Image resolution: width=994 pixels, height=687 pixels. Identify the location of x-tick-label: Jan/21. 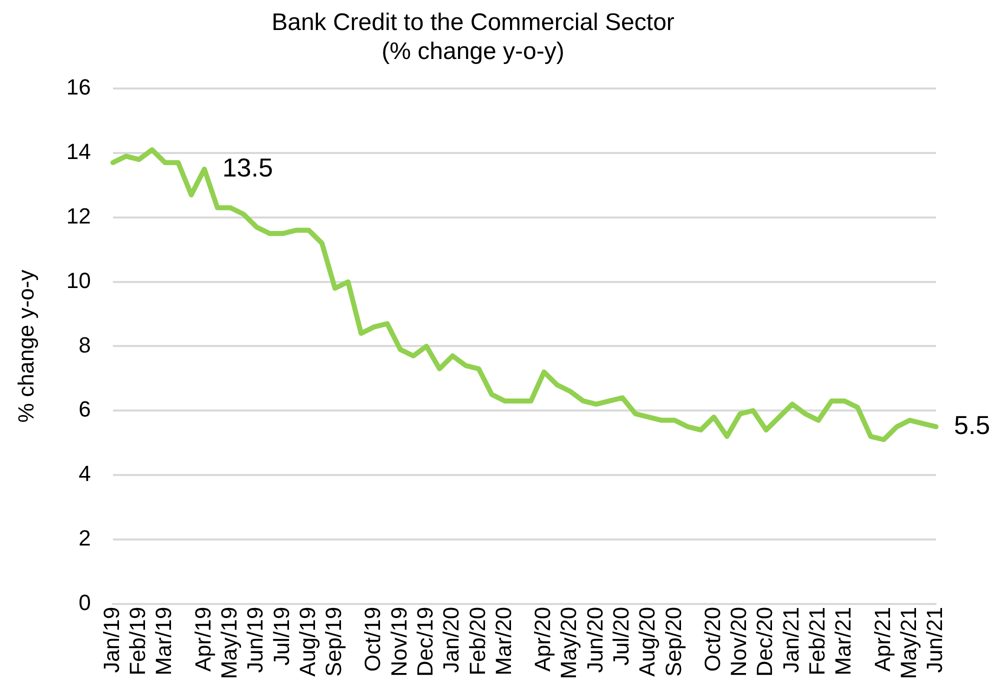
(791, 639).